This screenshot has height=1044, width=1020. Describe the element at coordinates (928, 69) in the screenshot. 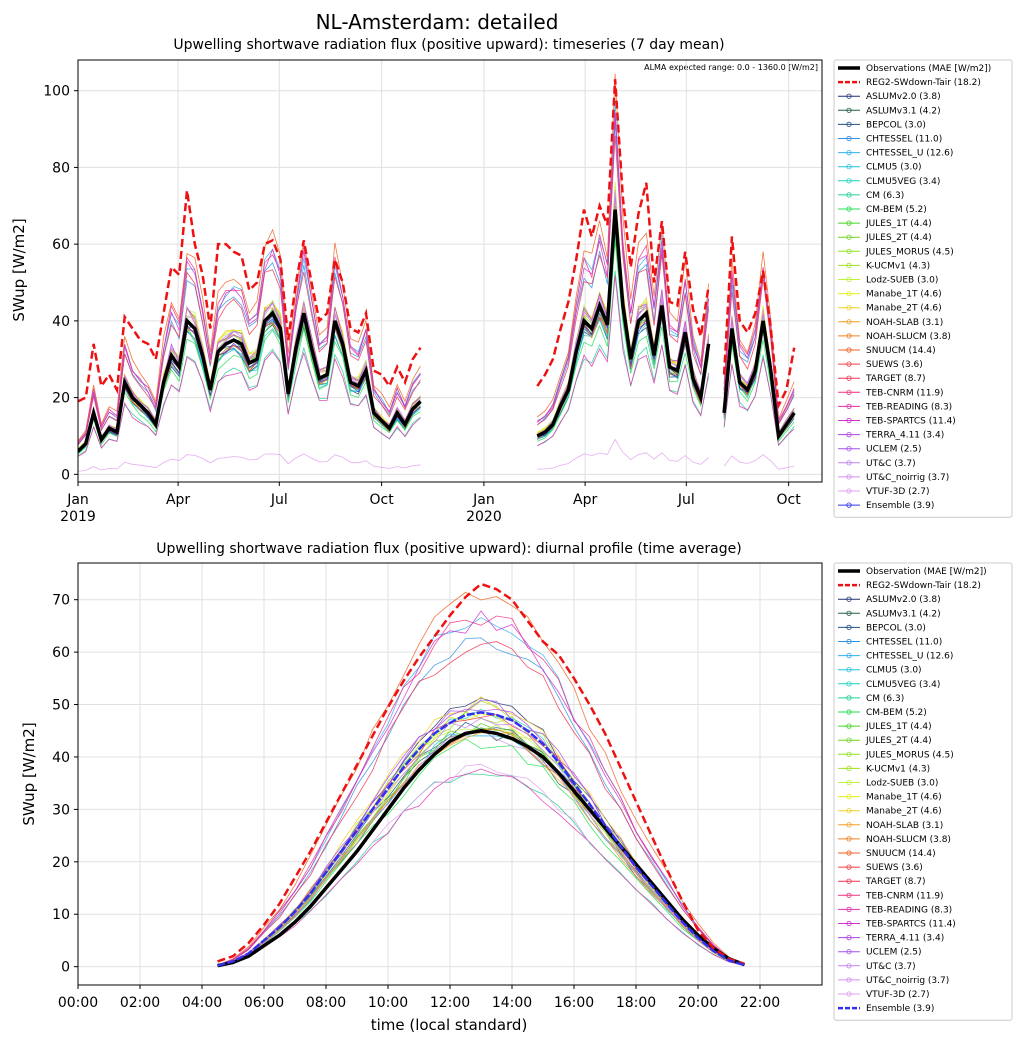

I see `legend-label-observations: Observations (MAE [W/m2])` at that location.